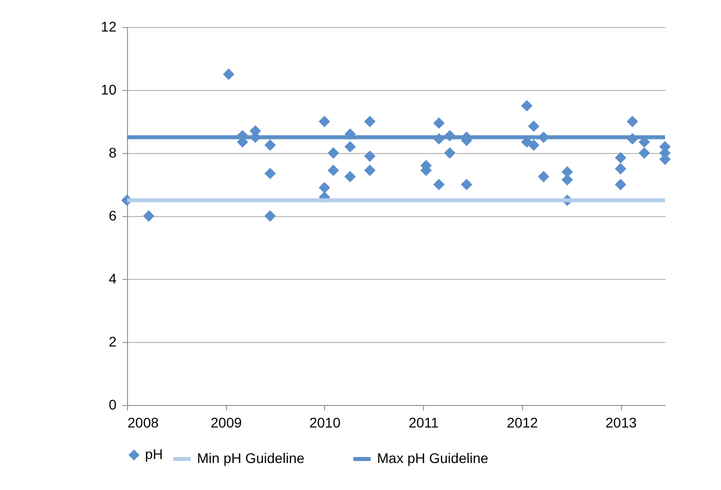 This screenshot has width=721, height=490. Describe the element at coordinates (226, 422) in the screenshot. I see `x-tick-label: 2009` at that location.